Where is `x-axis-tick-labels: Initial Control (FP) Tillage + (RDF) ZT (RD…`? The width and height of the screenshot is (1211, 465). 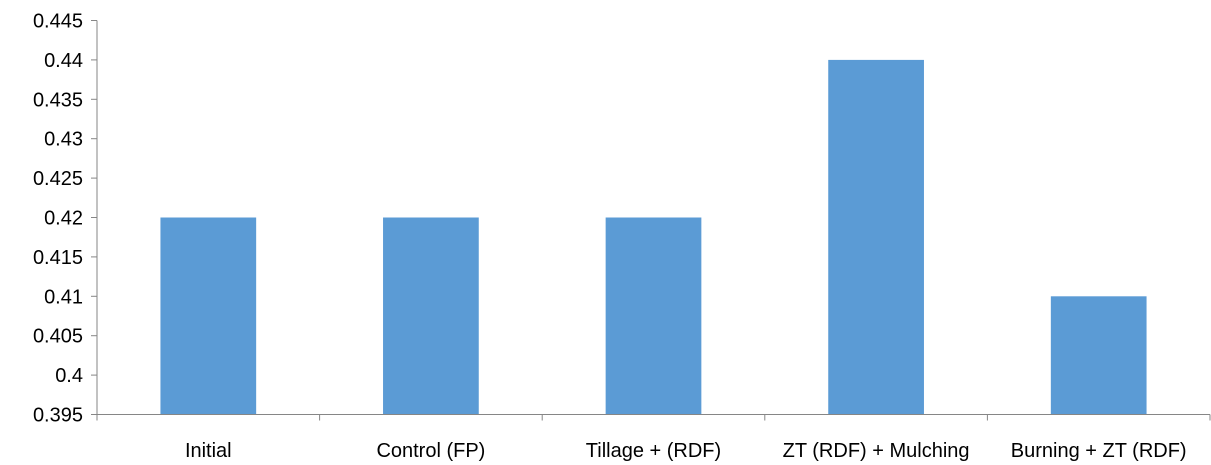
x-axis-tick-labels: Initial Control (FP) Tillage + (RDF) ZT (RD… is located at coordinates (686, 451).